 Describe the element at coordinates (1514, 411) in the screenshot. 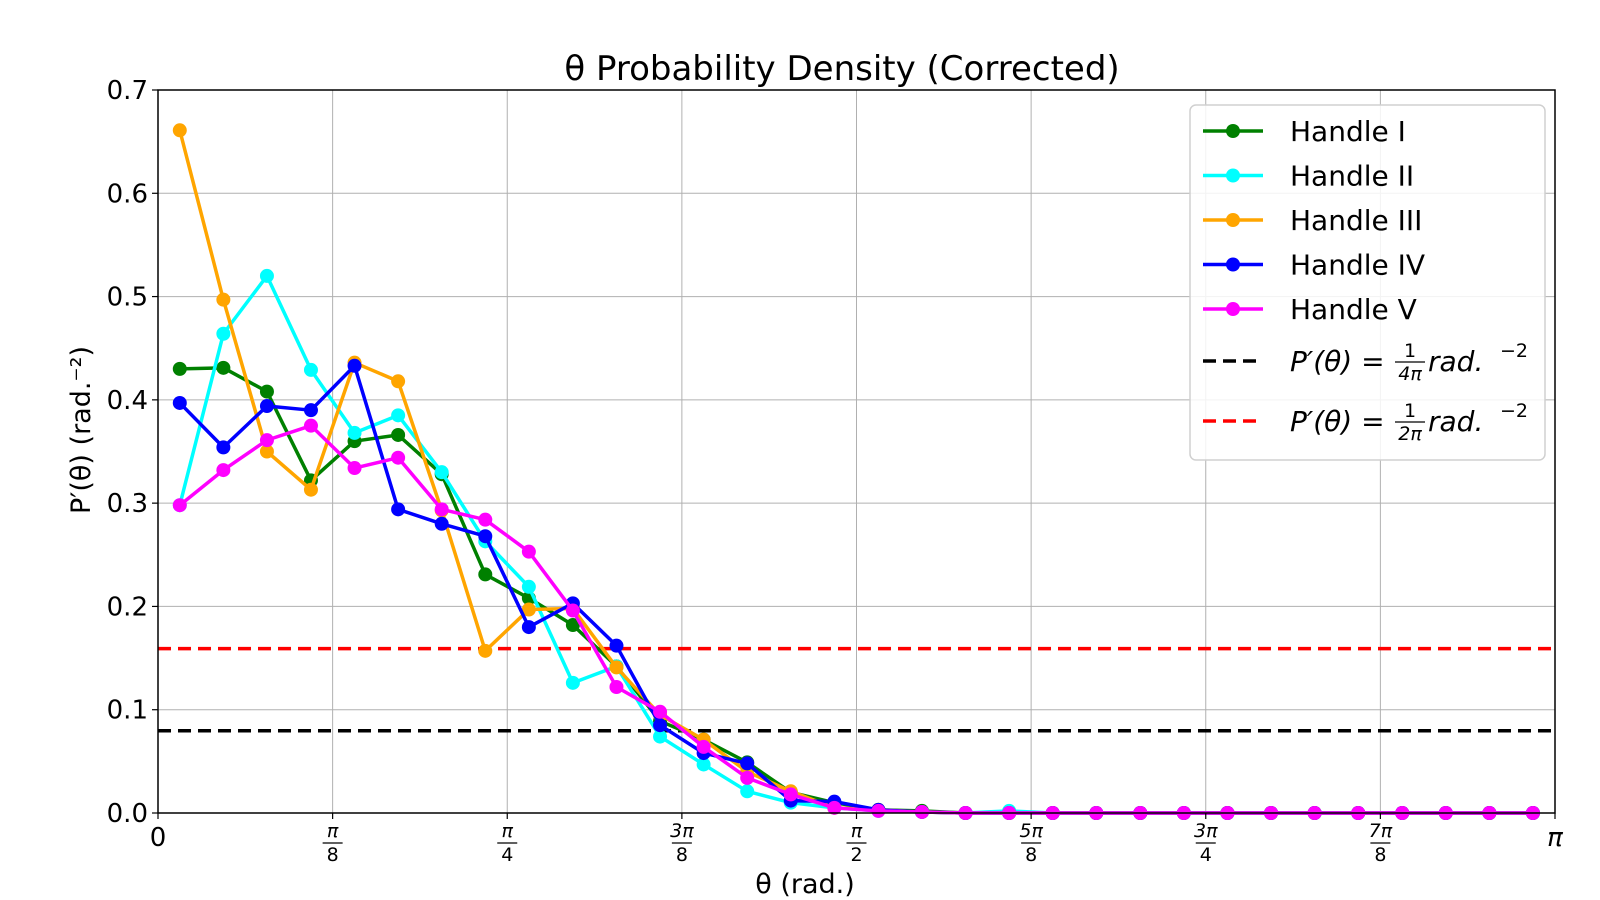

I see `legend-unit-exponent: −2` at that location.